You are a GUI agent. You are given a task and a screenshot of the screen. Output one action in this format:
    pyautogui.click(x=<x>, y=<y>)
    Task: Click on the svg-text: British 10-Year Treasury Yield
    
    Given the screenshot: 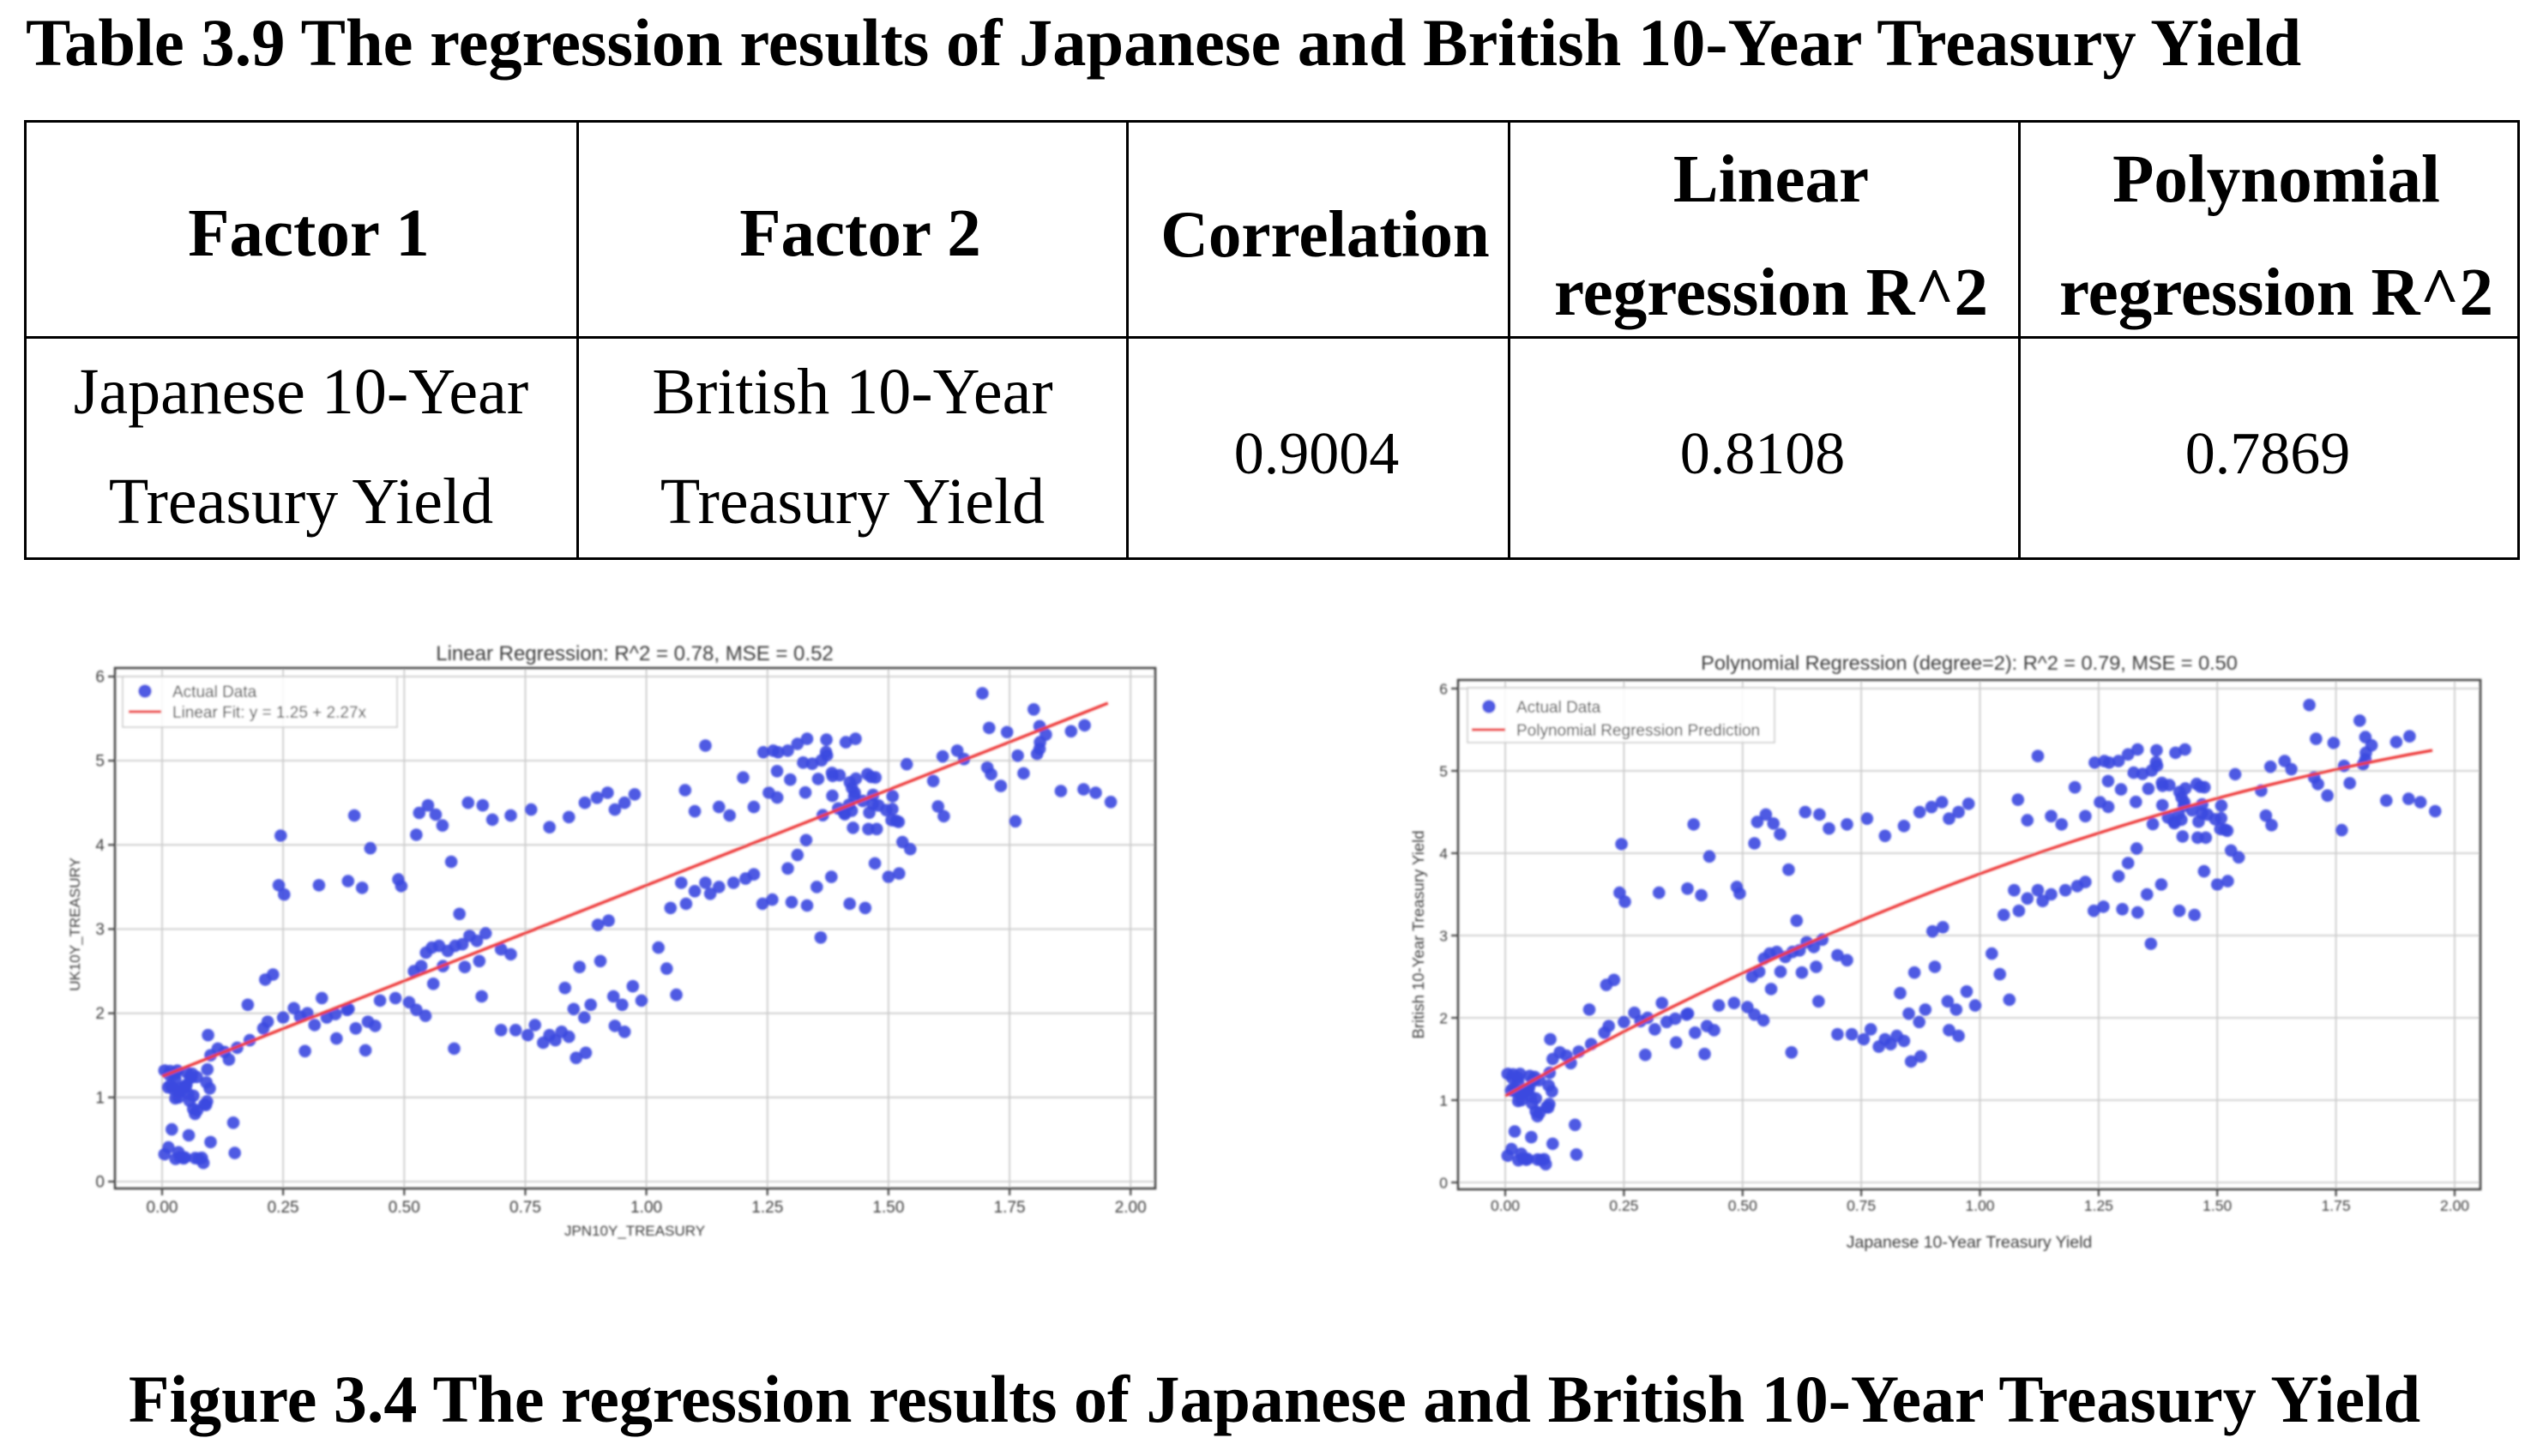 What is the action you would take?
    pyautogui.click(x=1418, y=934)
    